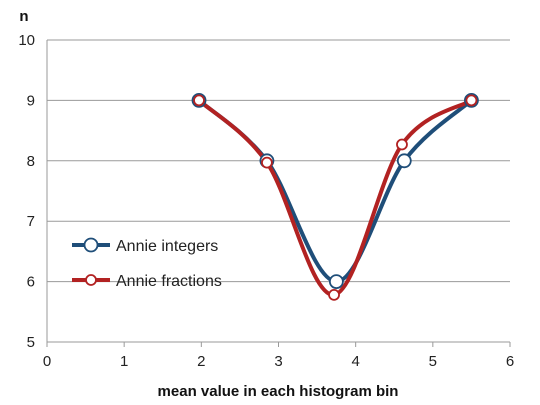 The image size is (540, 405). I want to click on y-tick-label-2: 7, so click(31, 221).